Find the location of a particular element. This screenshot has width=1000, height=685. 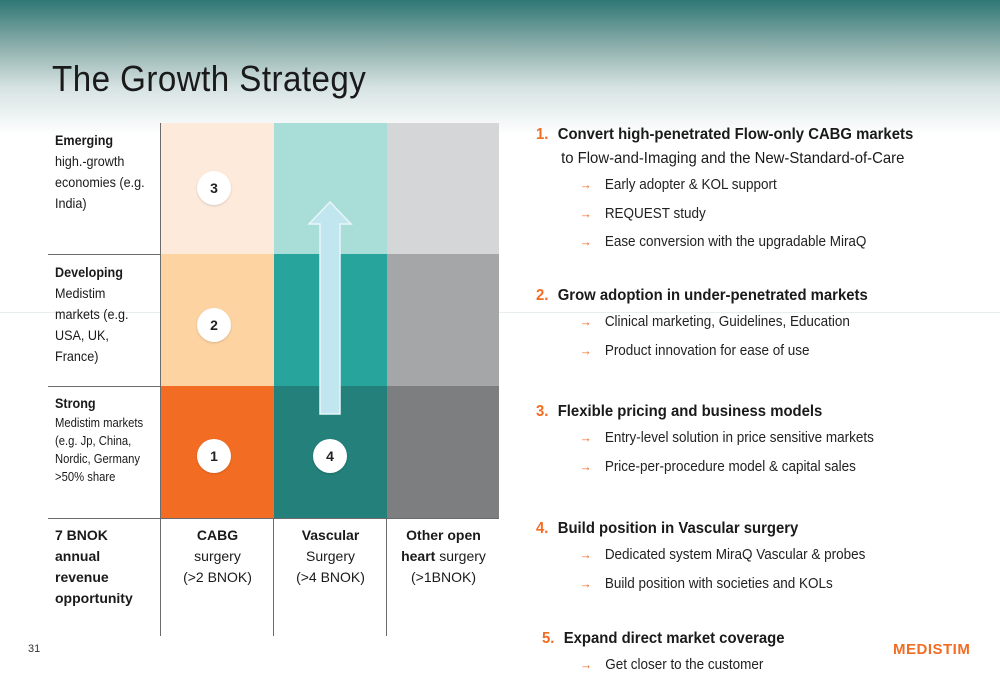

list-item: → Early adopter & KOL support is located at coordinates (750, 185).